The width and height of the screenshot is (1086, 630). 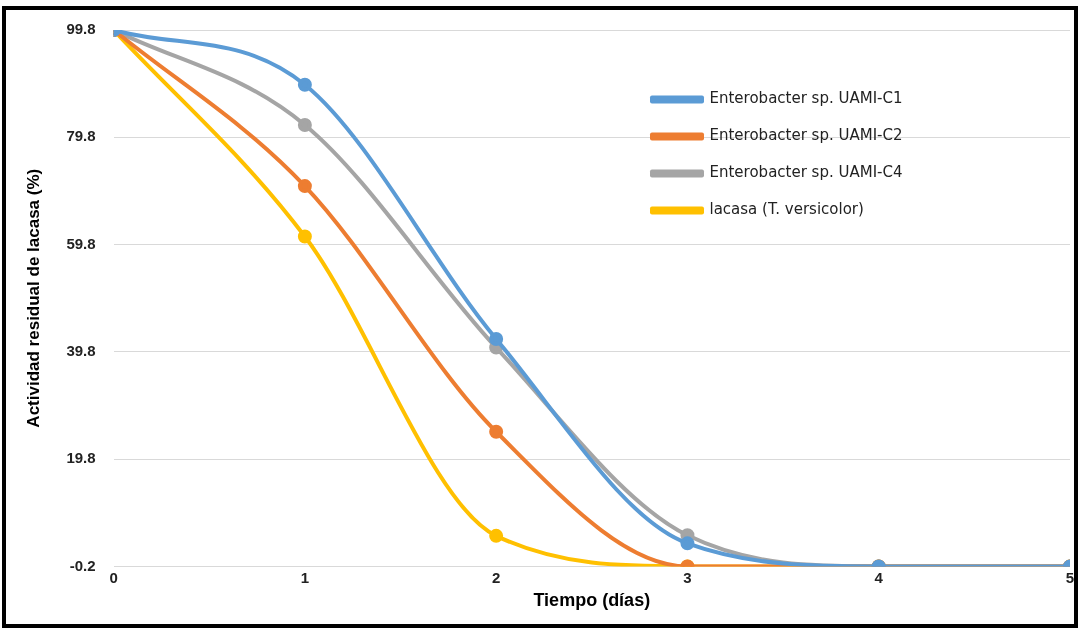 What do you see at coordinates (806, 172) in the screenshot?
I see `legend-label: Enterobacter sp. UAMI-C4` at bounding box center [806, 172].